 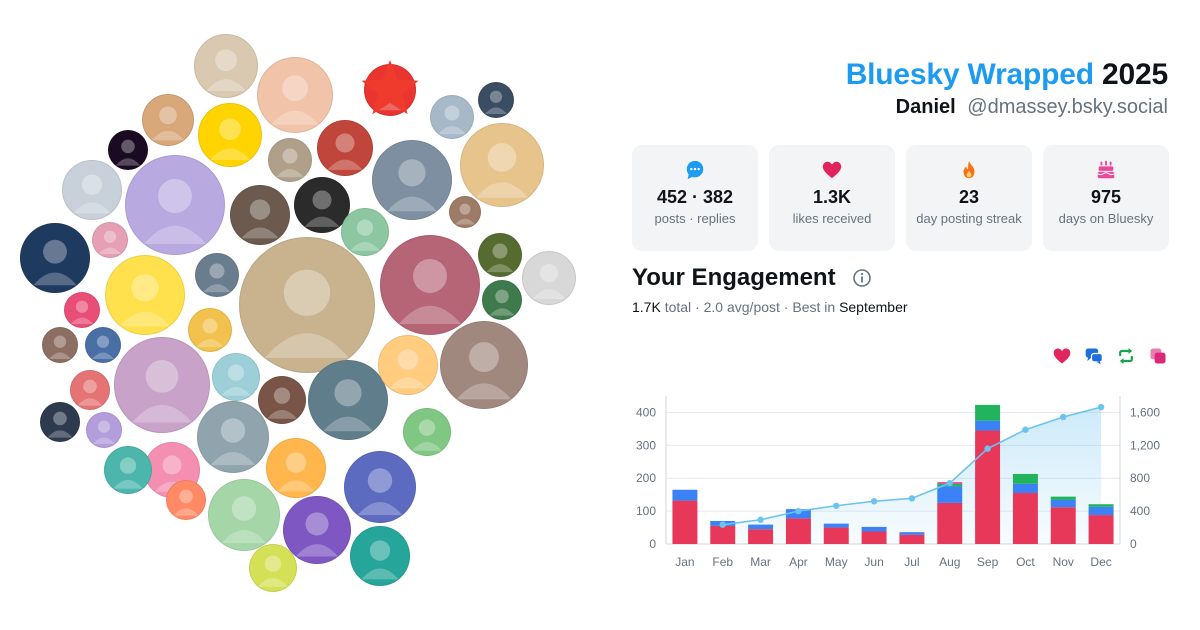 What do you see at coordinates (695, 197) in the screenshot?
I see `stat-value: 452 · 382` at bounding box center [695, 197].